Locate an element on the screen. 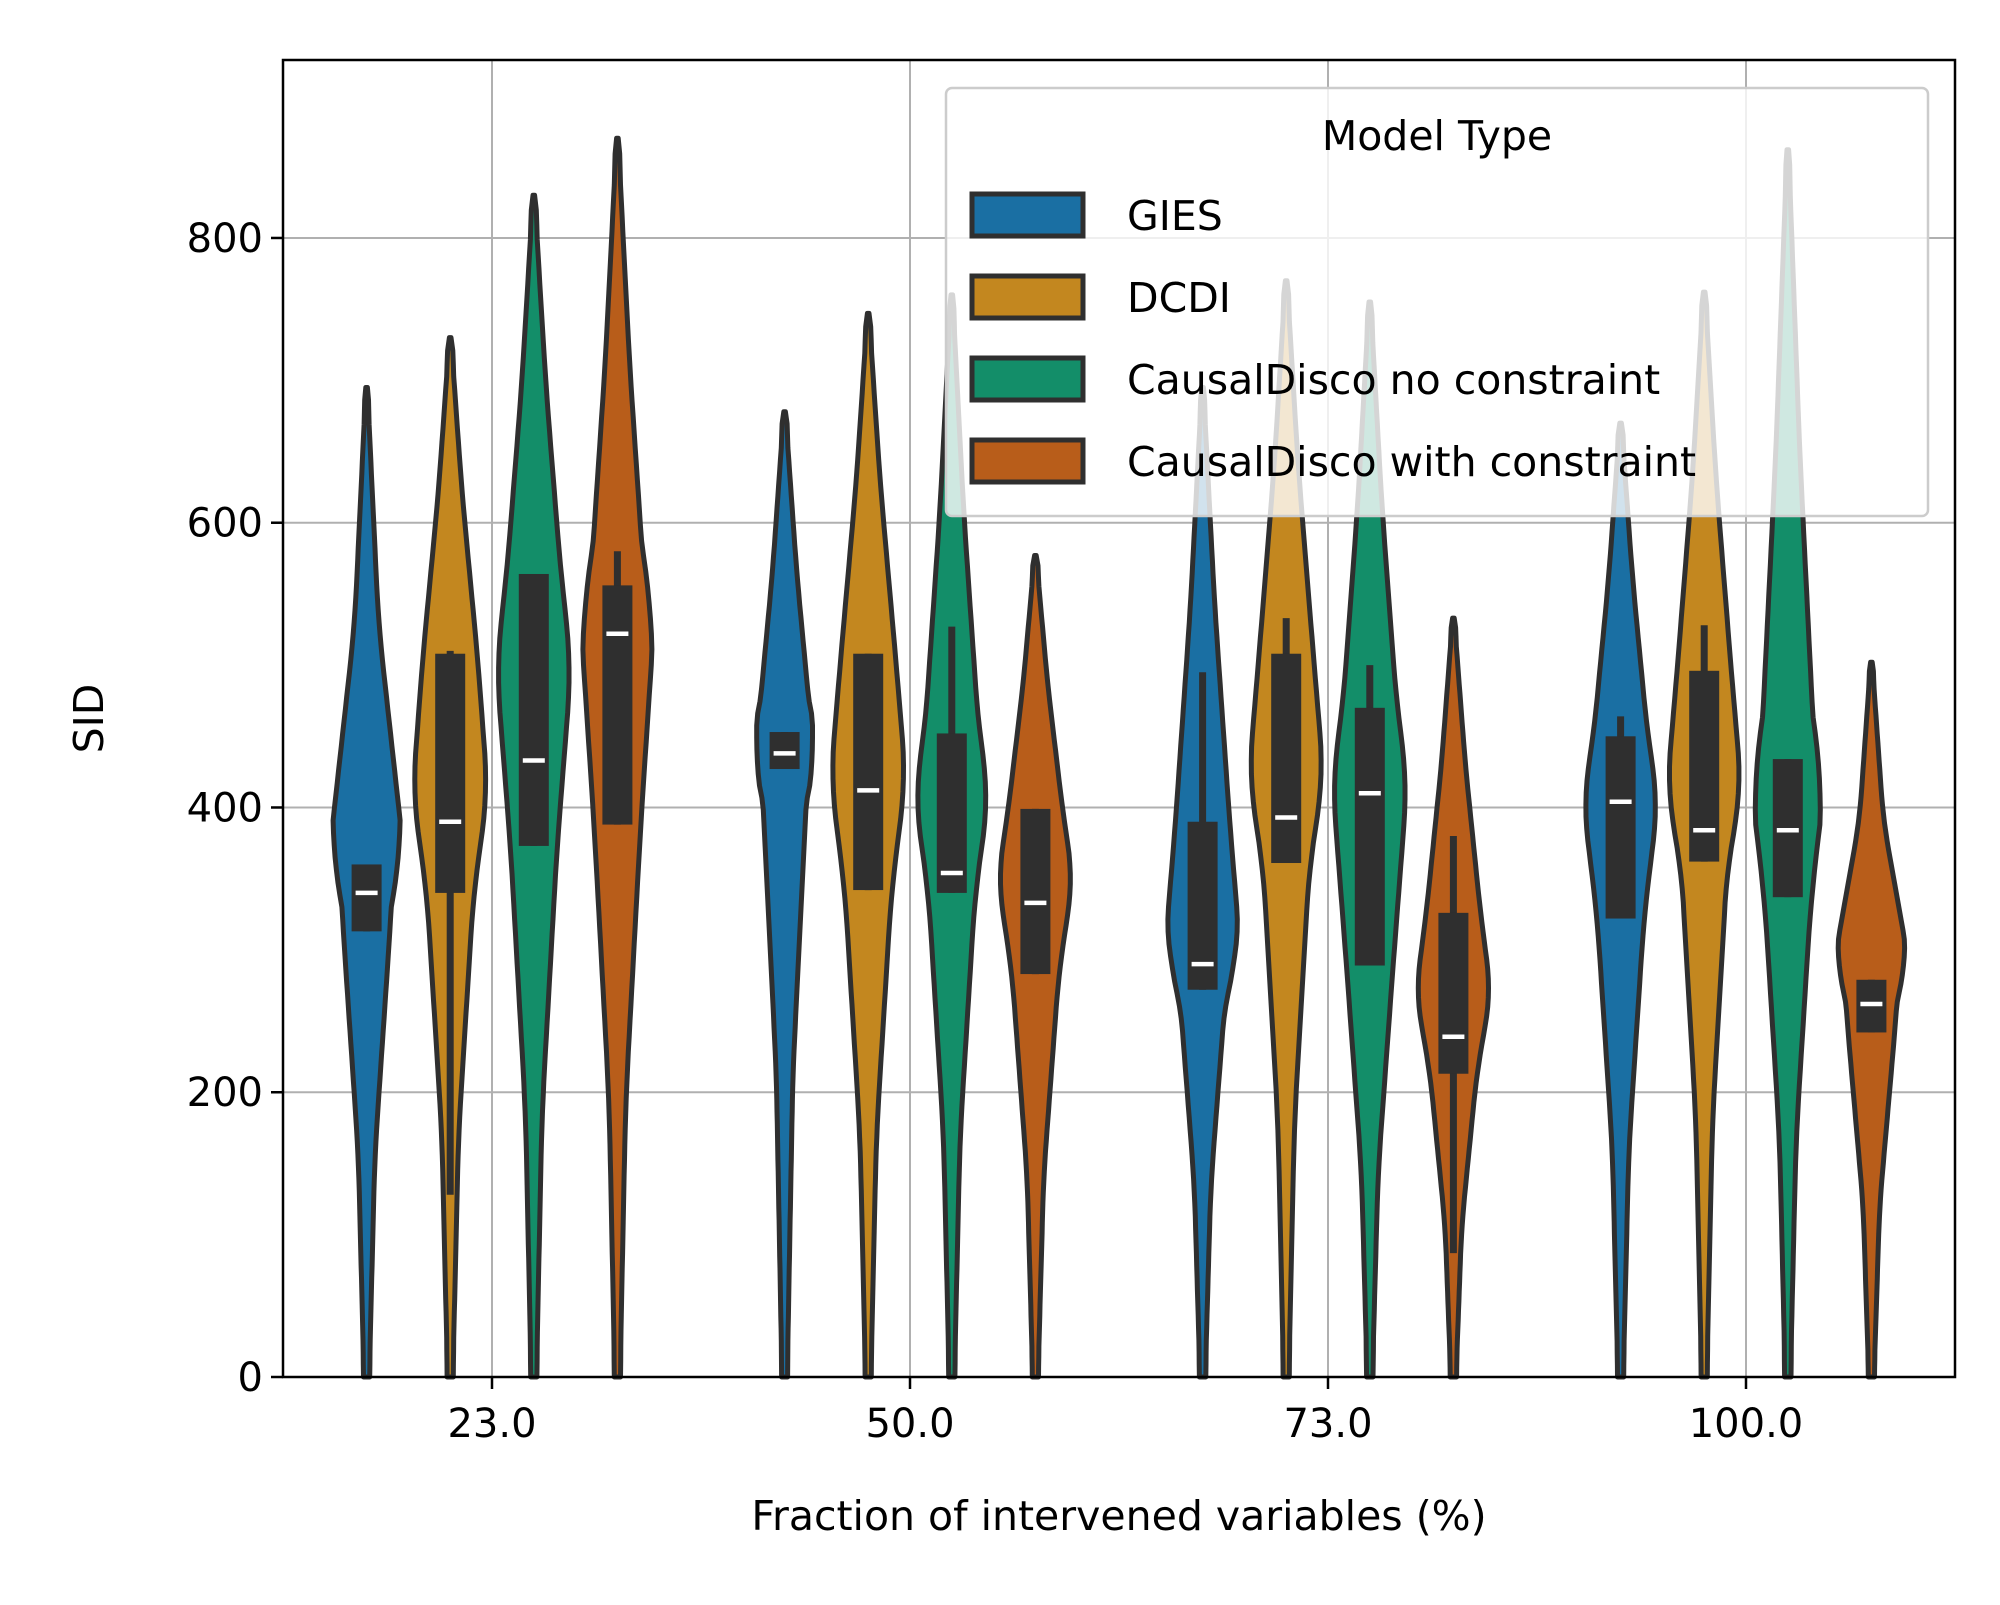  x-tick-label: 73.0 is located at coordinates (1327, 1424).